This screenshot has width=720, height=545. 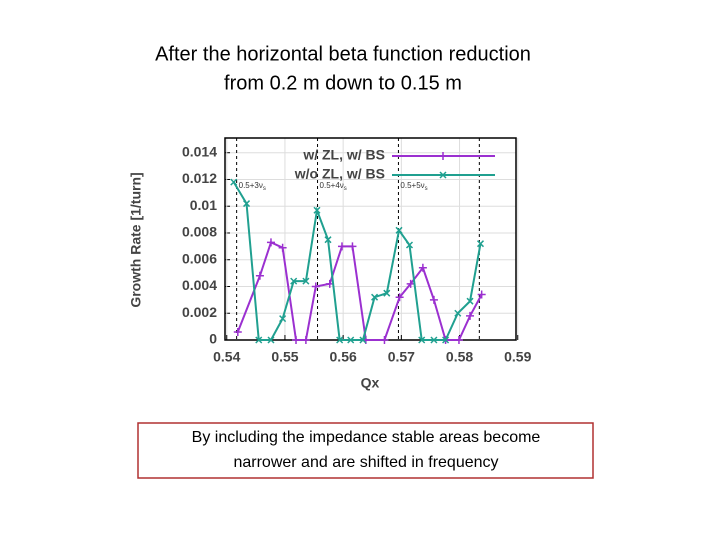 What do you see at coordinates (370, 383) in the screenshot?
I see `x-axis-label: Qx` at bounding box center [370, 383].